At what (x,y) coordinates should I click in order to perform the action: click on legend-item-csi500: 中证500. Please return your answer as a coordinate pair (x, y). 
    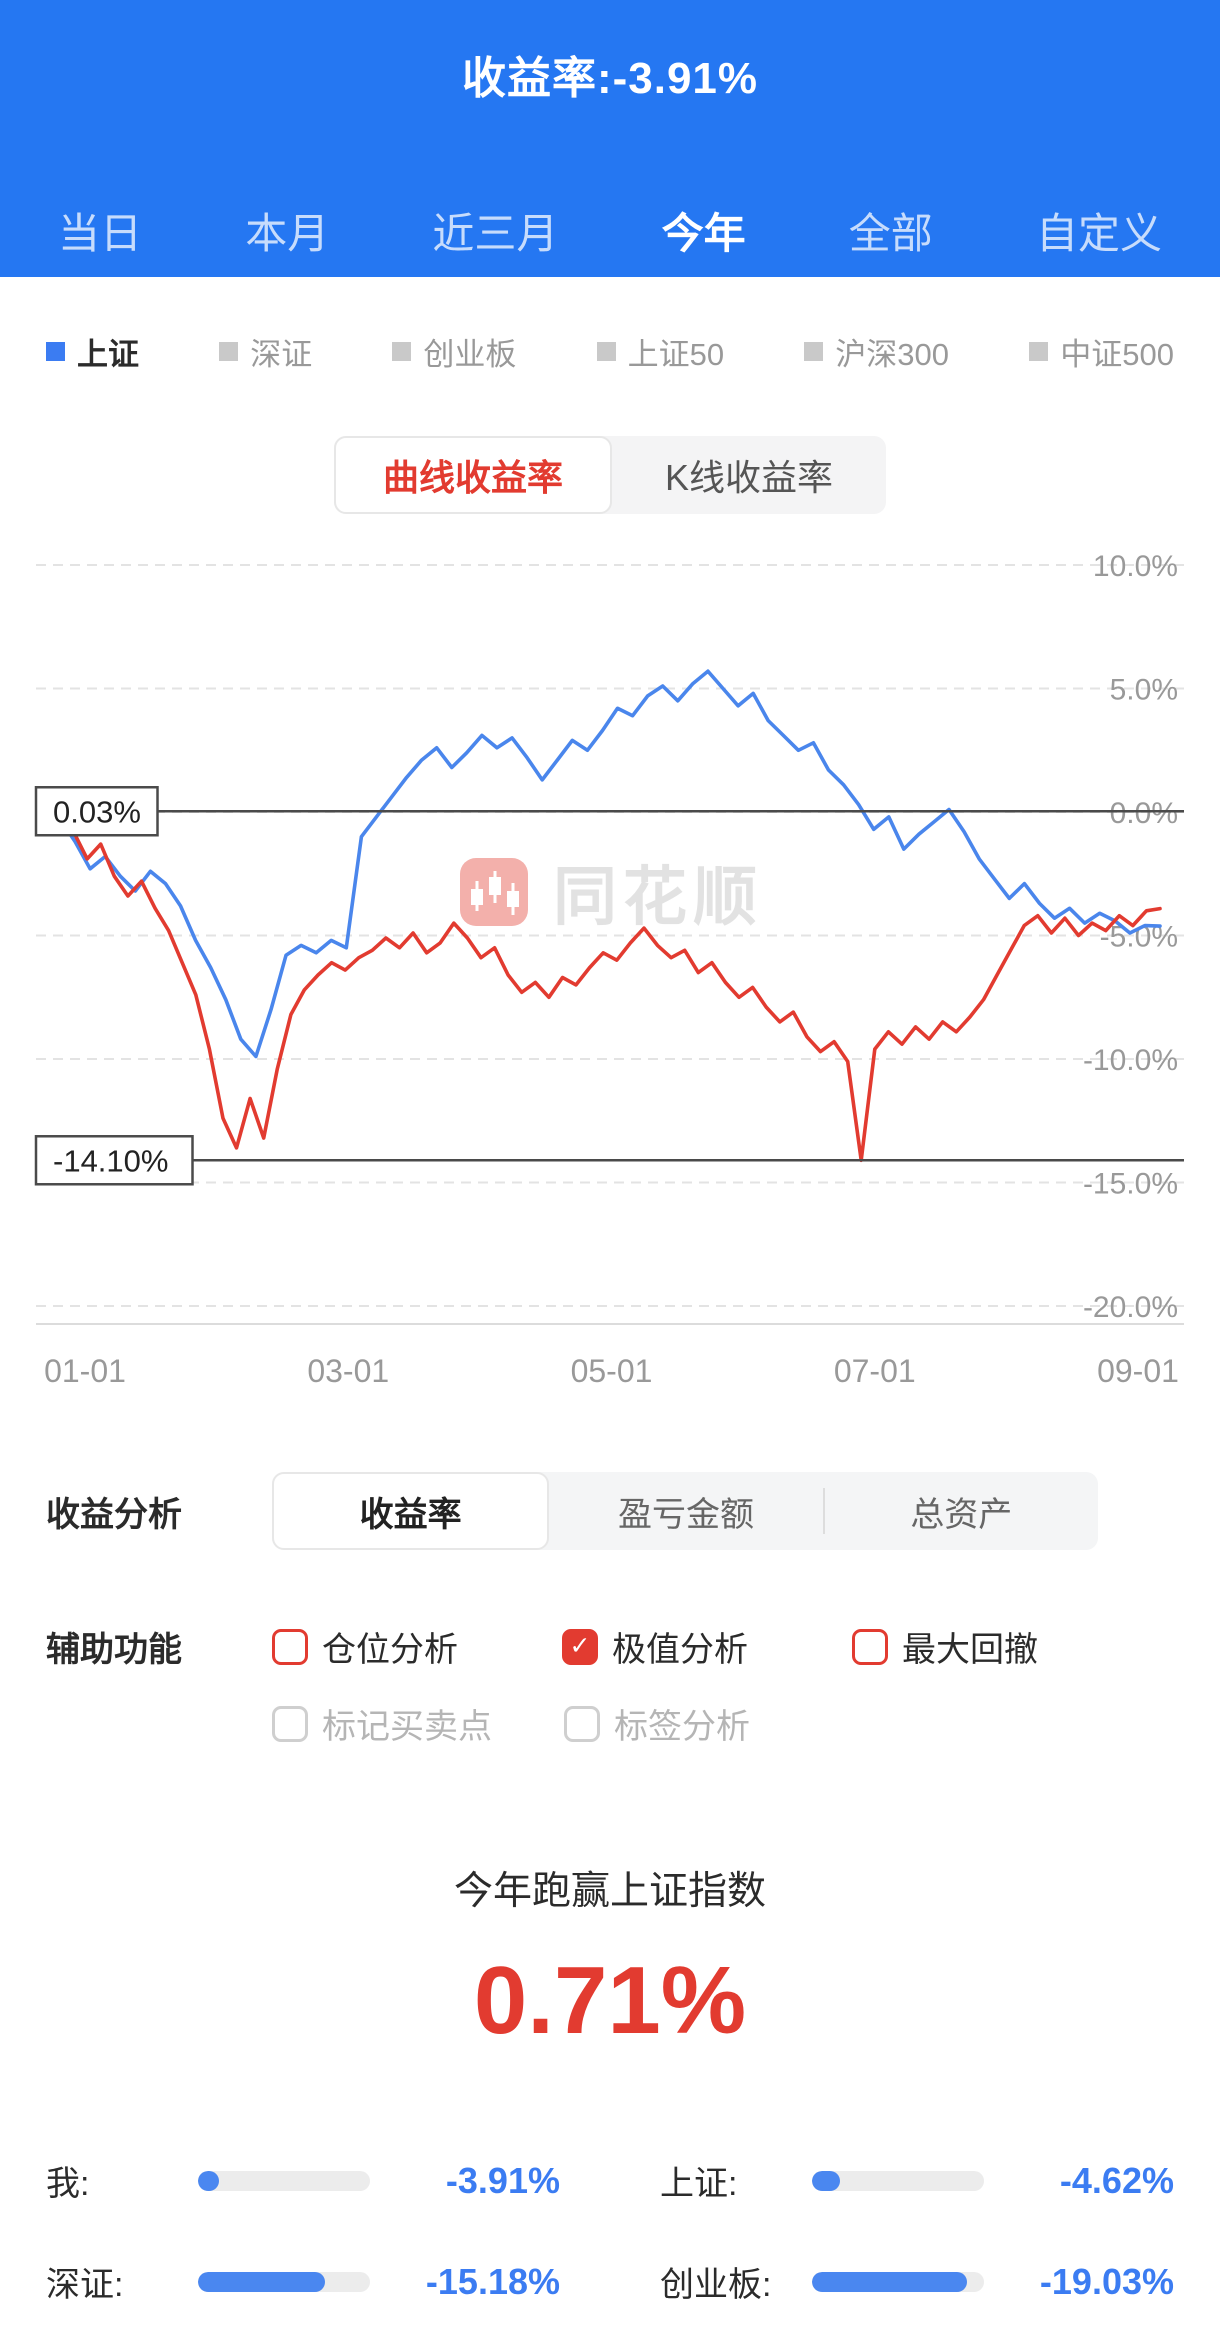
    Looking at the image, I should click on (1101, 351).